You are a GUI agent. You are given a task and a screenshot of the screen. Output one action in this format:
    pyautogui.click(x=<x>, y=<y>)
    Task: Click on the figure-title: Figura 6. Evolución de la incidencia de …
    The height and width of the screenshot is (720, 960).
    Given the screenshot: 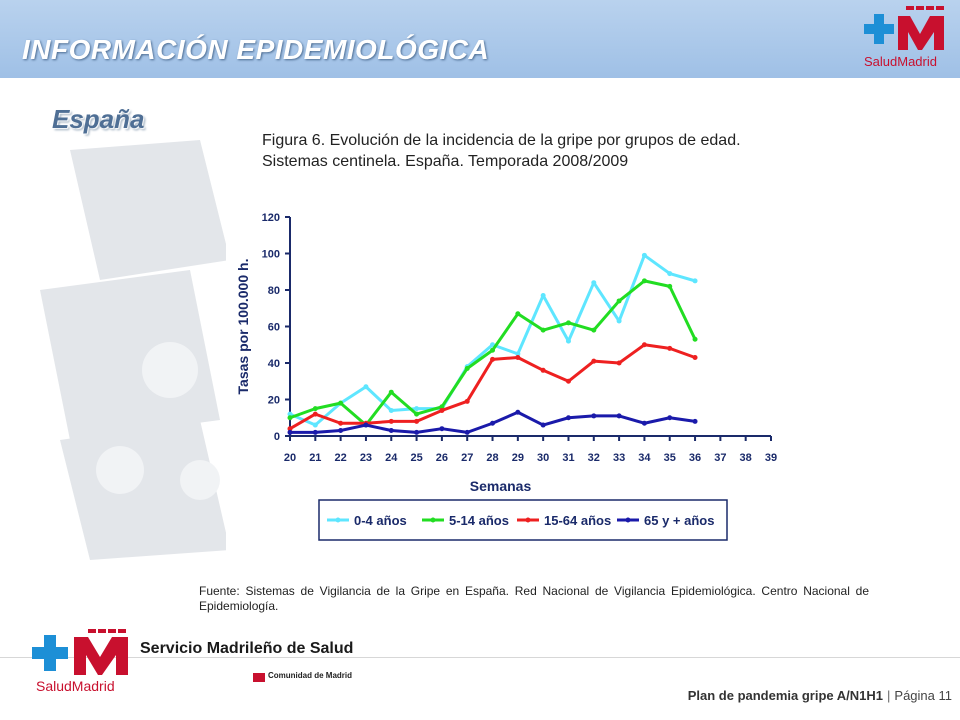 What is the action you would take?
    pyautogui.click(x=501, y=151)
    